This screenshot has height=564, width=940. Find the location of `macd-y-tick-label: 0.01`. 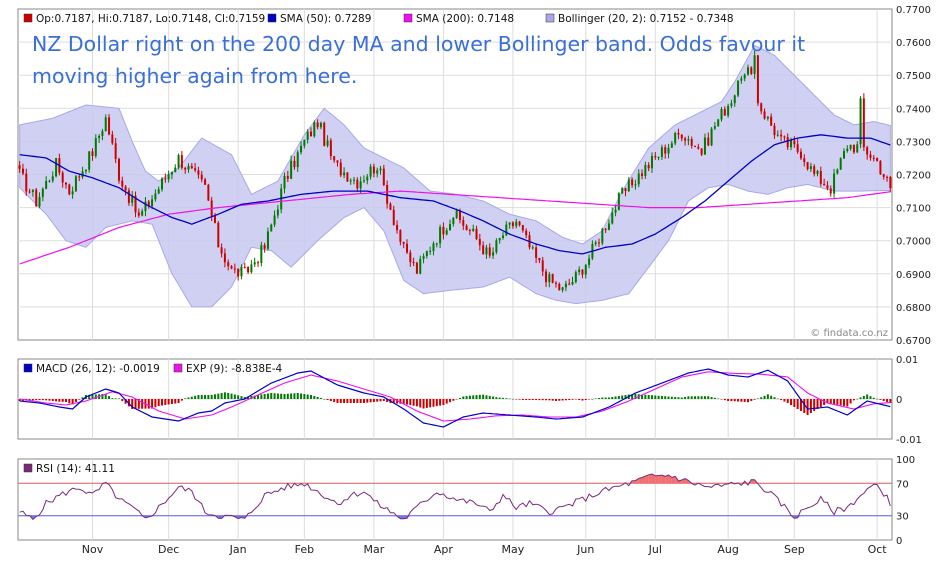

macd-y-tick-label: 0.01 is located at coordinates (907, 360).